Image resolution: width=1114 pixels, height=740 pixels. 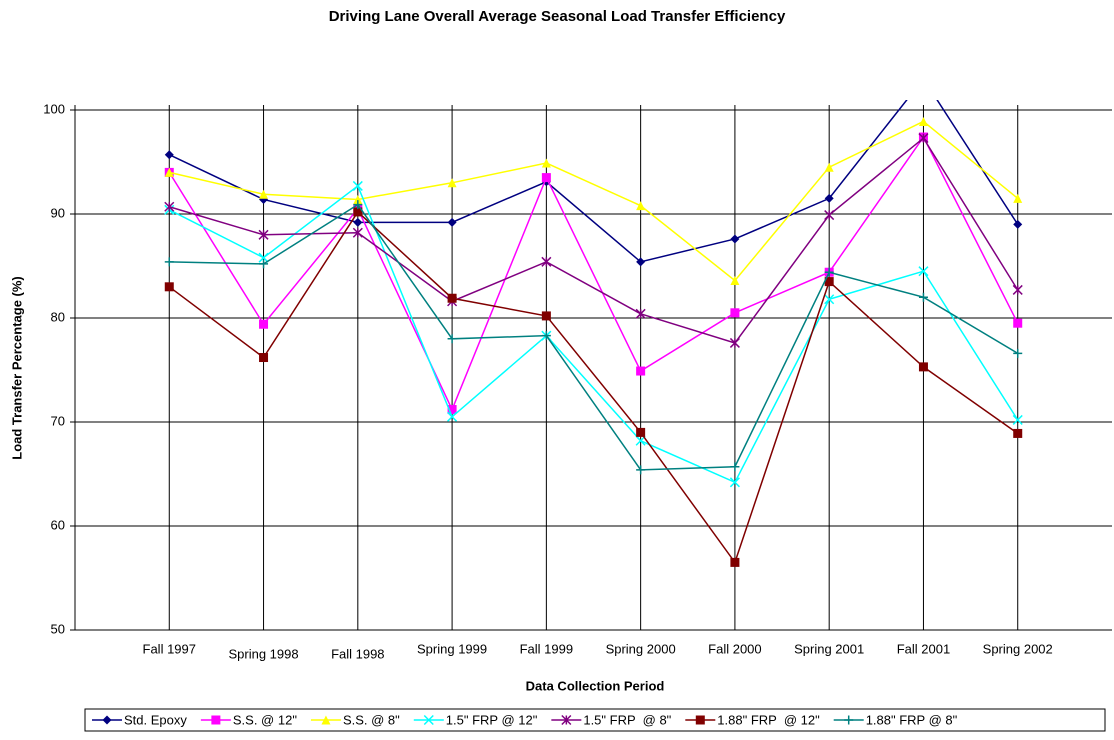 I want to click on y-tick-label: 70, so click(x=58, y=420).